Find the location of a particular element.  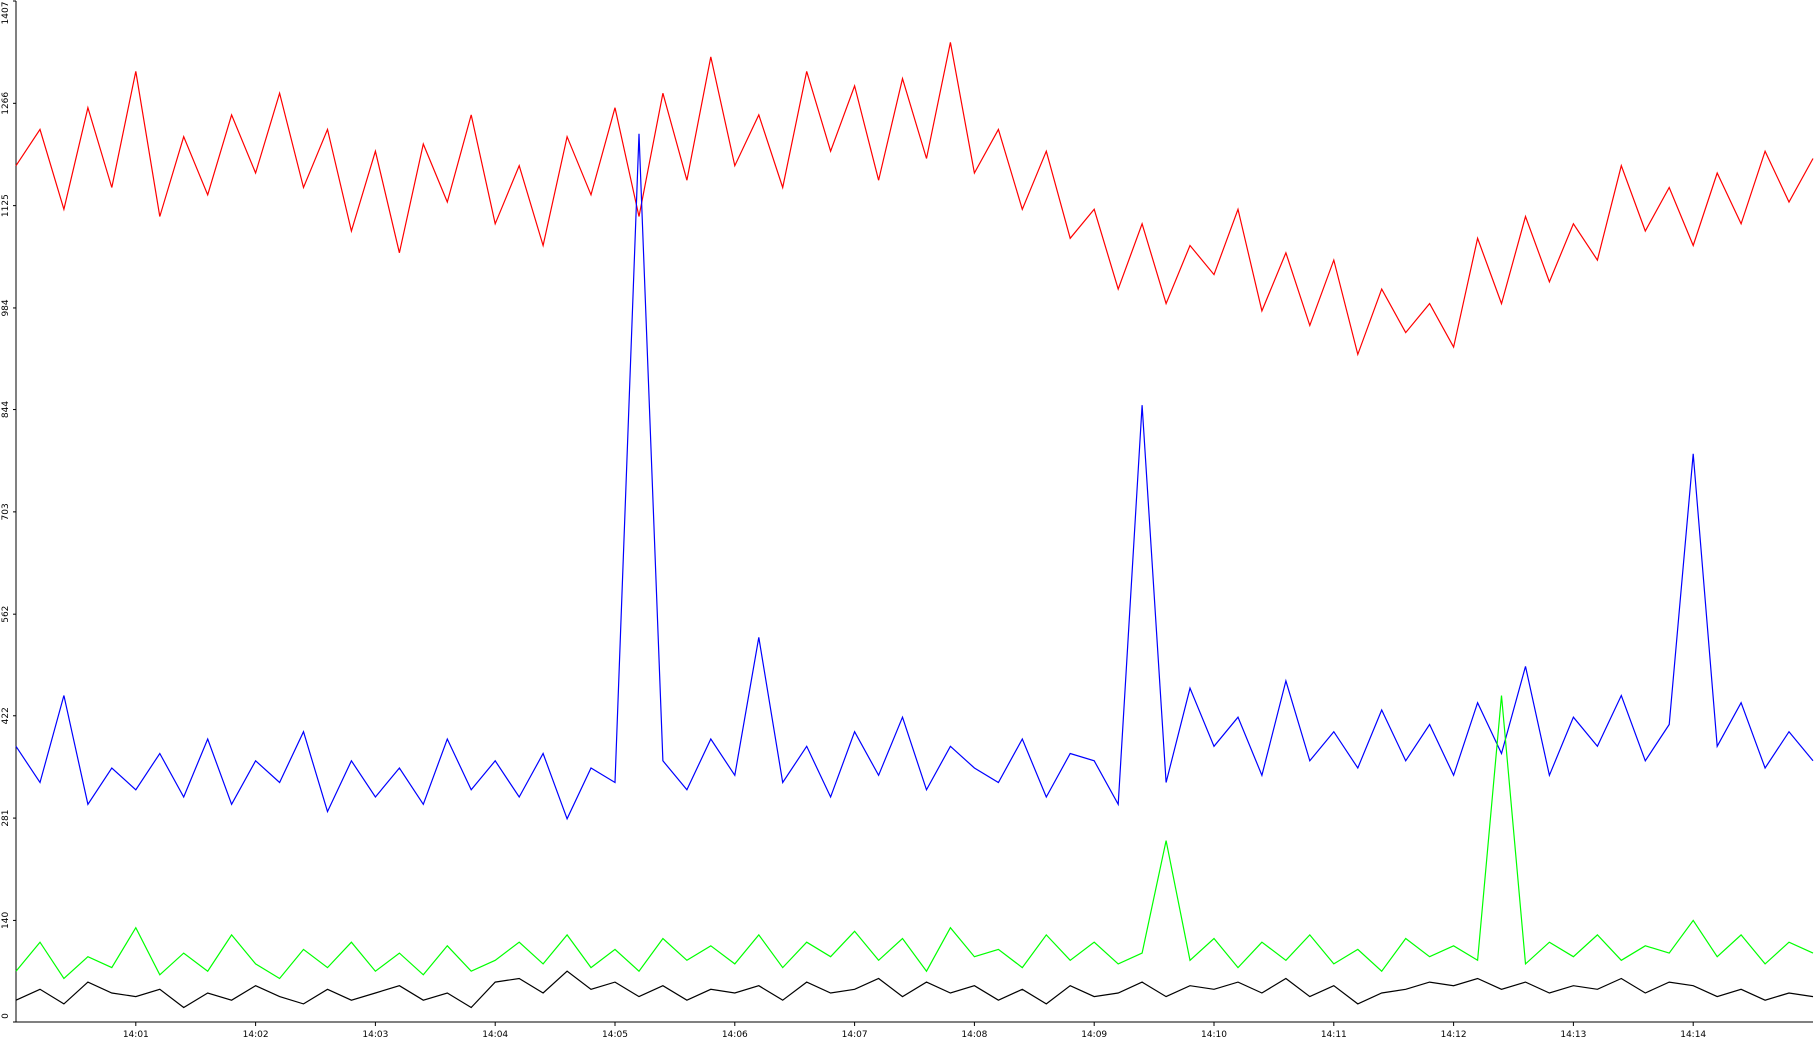

x-tick-label: 14:11 is located at coordinates (1334, 1034).